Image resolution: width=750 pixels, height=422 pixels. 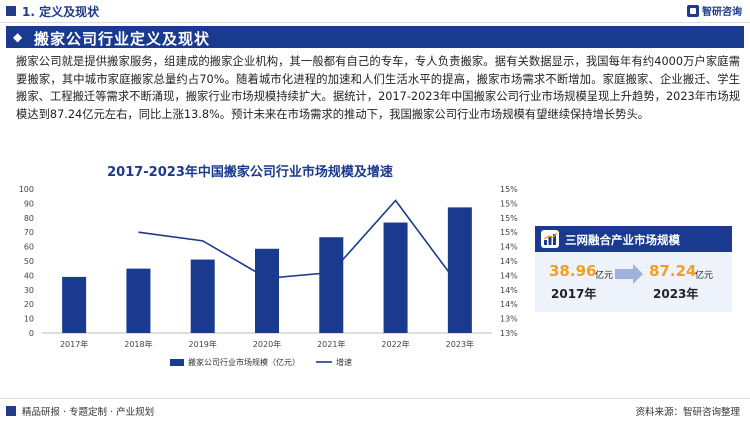 I want to click on footer-marker-icon, so click(x=11, y=411).